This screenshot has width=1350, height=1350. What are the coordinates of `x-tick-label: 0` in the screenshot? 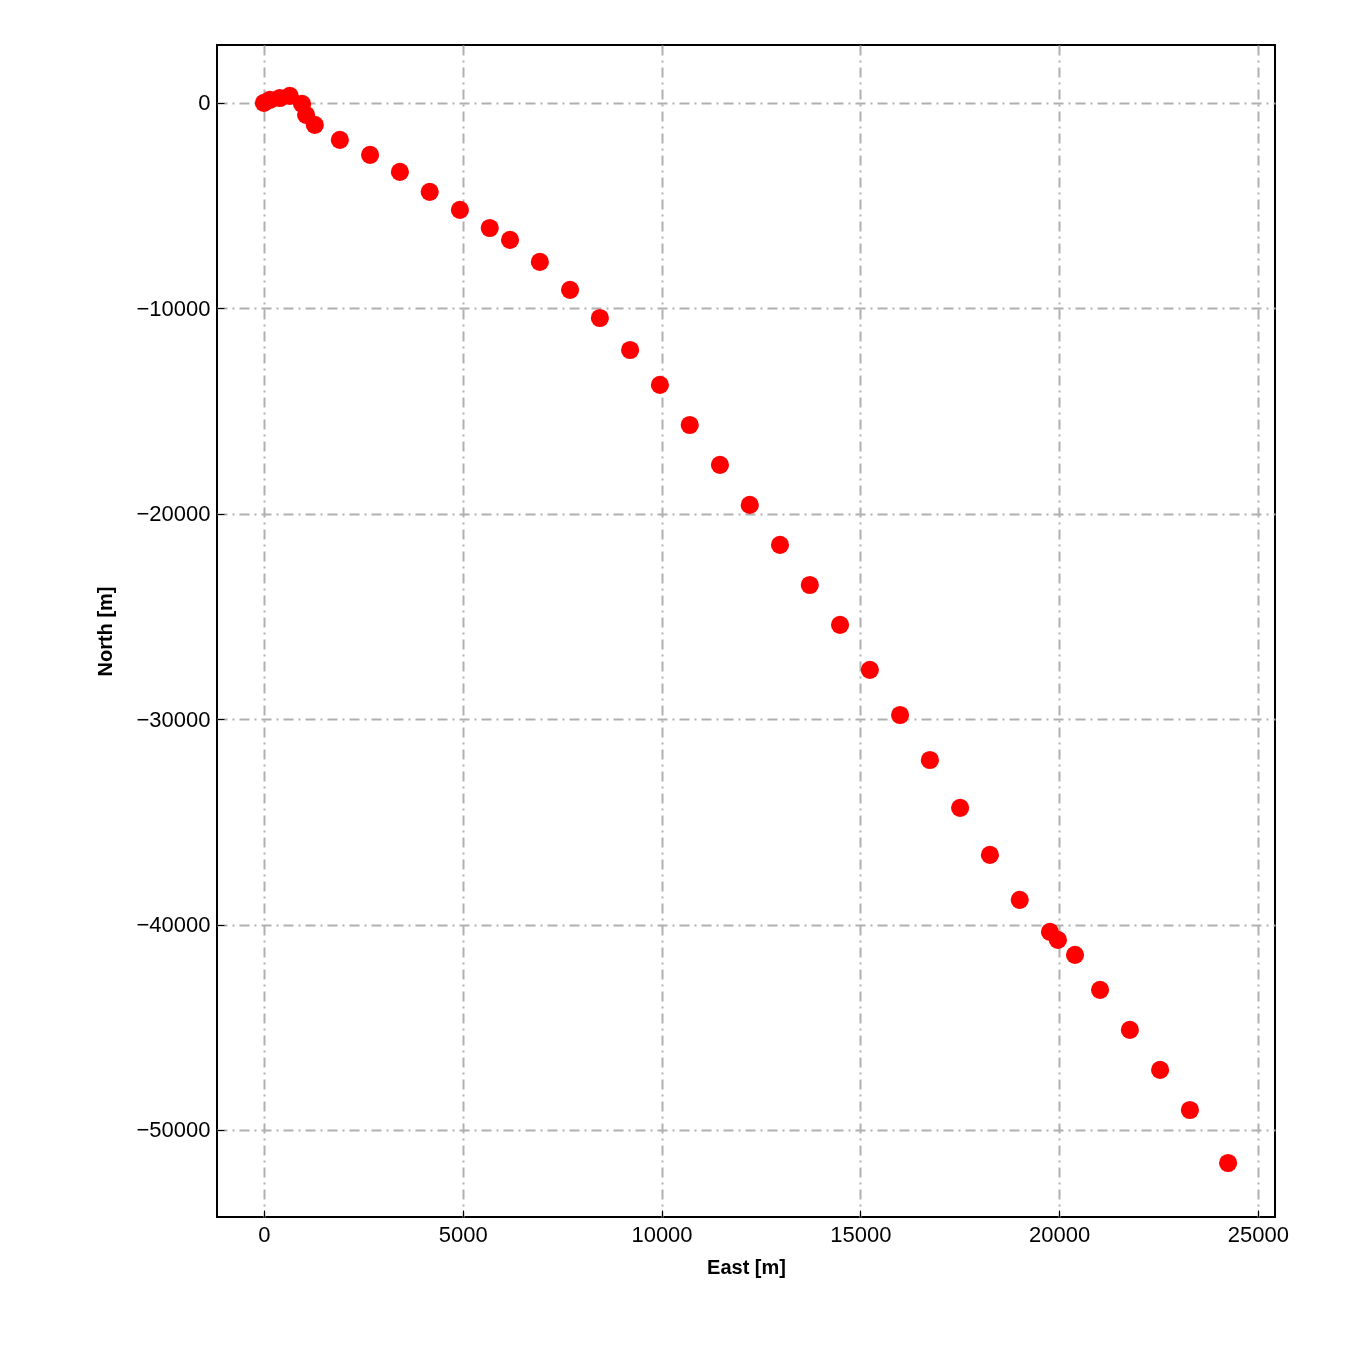 It's located at (264, 1234).